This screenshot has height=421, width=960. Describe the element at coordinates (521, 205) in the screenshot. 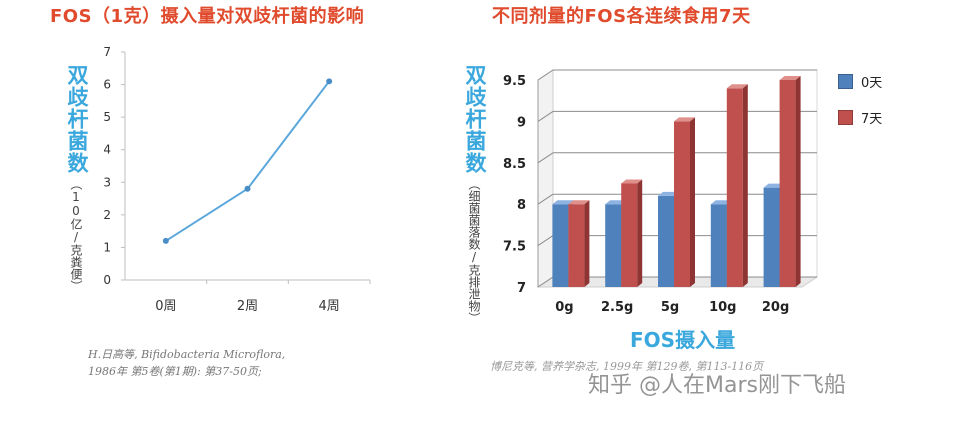

I see `right-y-tick-label-2: 8` at that location.